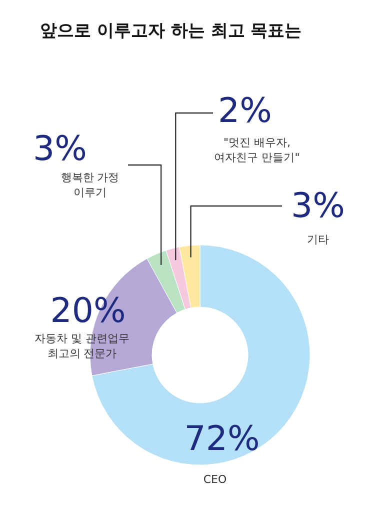 The width and height of the screenshot is (385, 507). What do you see at coordinates (245, 111) in the screenshot?
I see `data-label: 2%` at bounding box center [245, 111].